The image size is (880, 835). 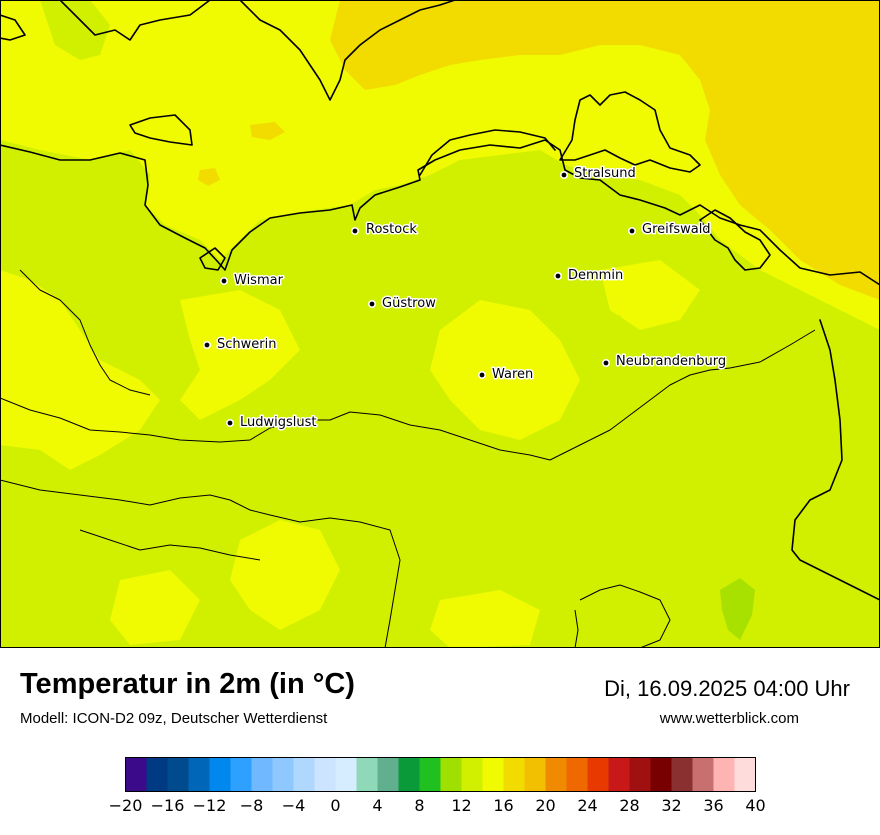 What do you see at coordinates (481, 374) in the screenshot?
I see `city-dot-waren` at bounding box center [481, 374].